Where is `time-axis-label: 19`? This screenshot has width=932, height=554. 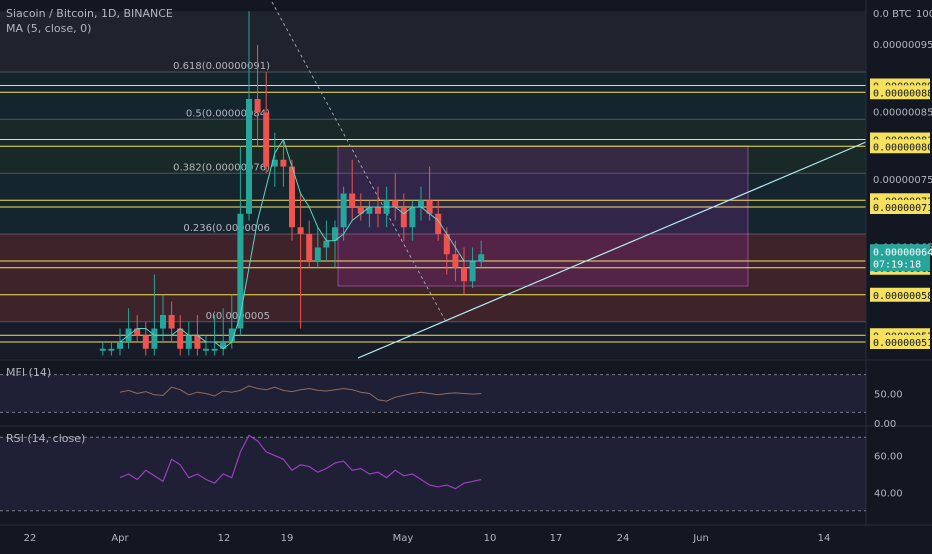 time-axis-label: 19 is located at coordinates (287, 538).